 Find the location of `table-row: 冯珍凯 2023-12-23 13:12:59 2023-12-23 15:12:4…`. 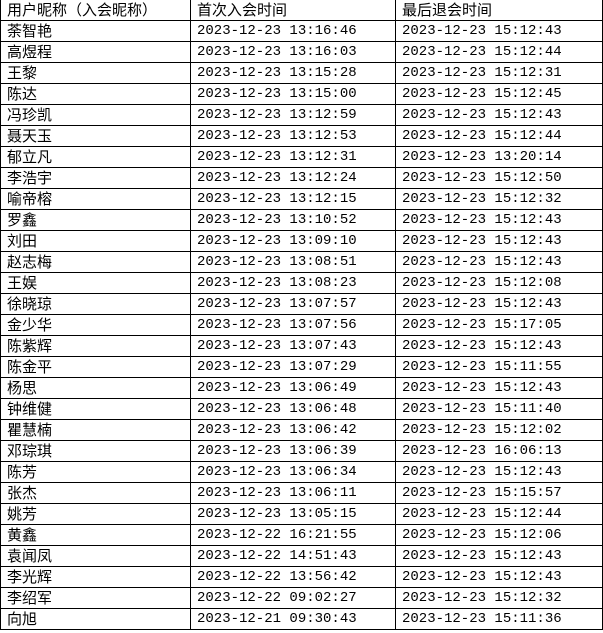

table-row: 冯珍凯 2023-12-23 13:12:59 2023-12-23 15:12:4… is located at coordinates (301, 115).